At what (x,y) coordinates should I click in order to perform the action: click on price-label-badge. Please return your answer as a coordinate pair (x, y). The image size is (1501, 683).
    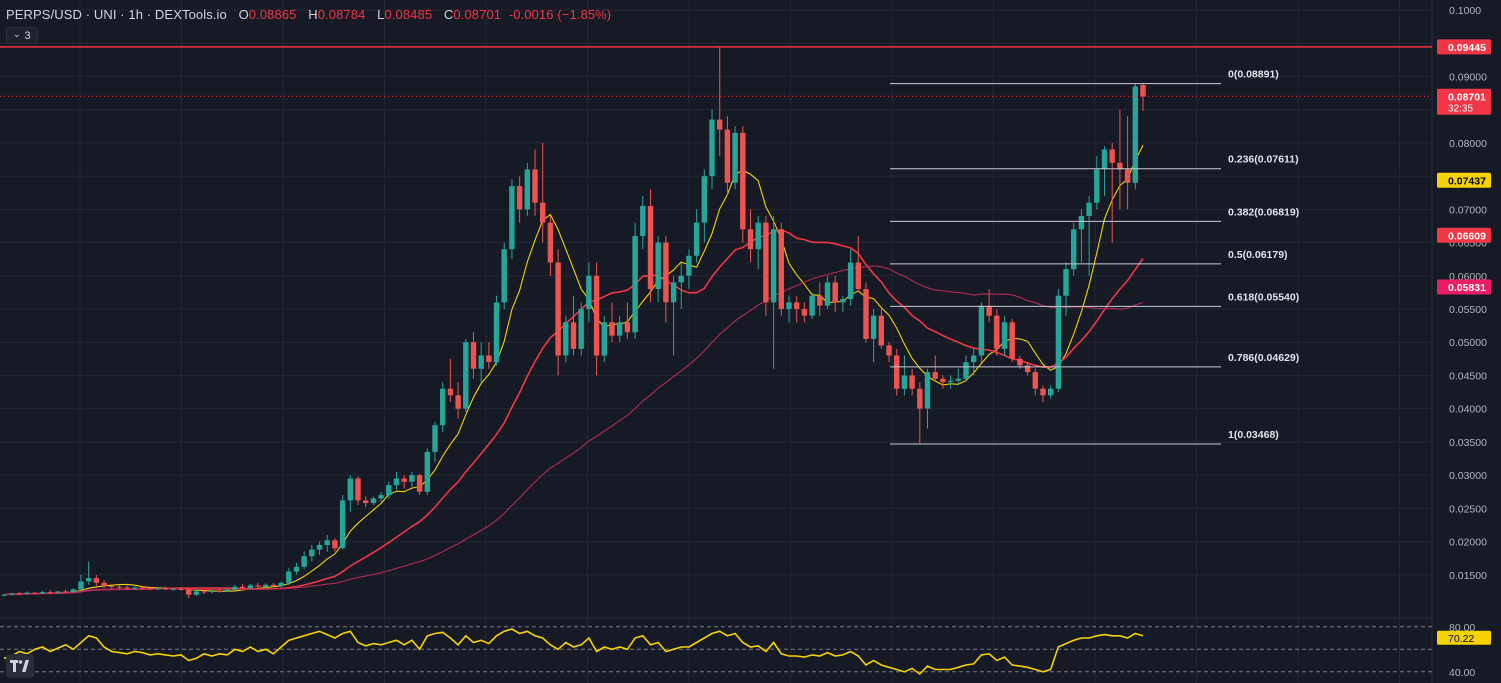
    Looking at the image, I should click on (1464, 180).